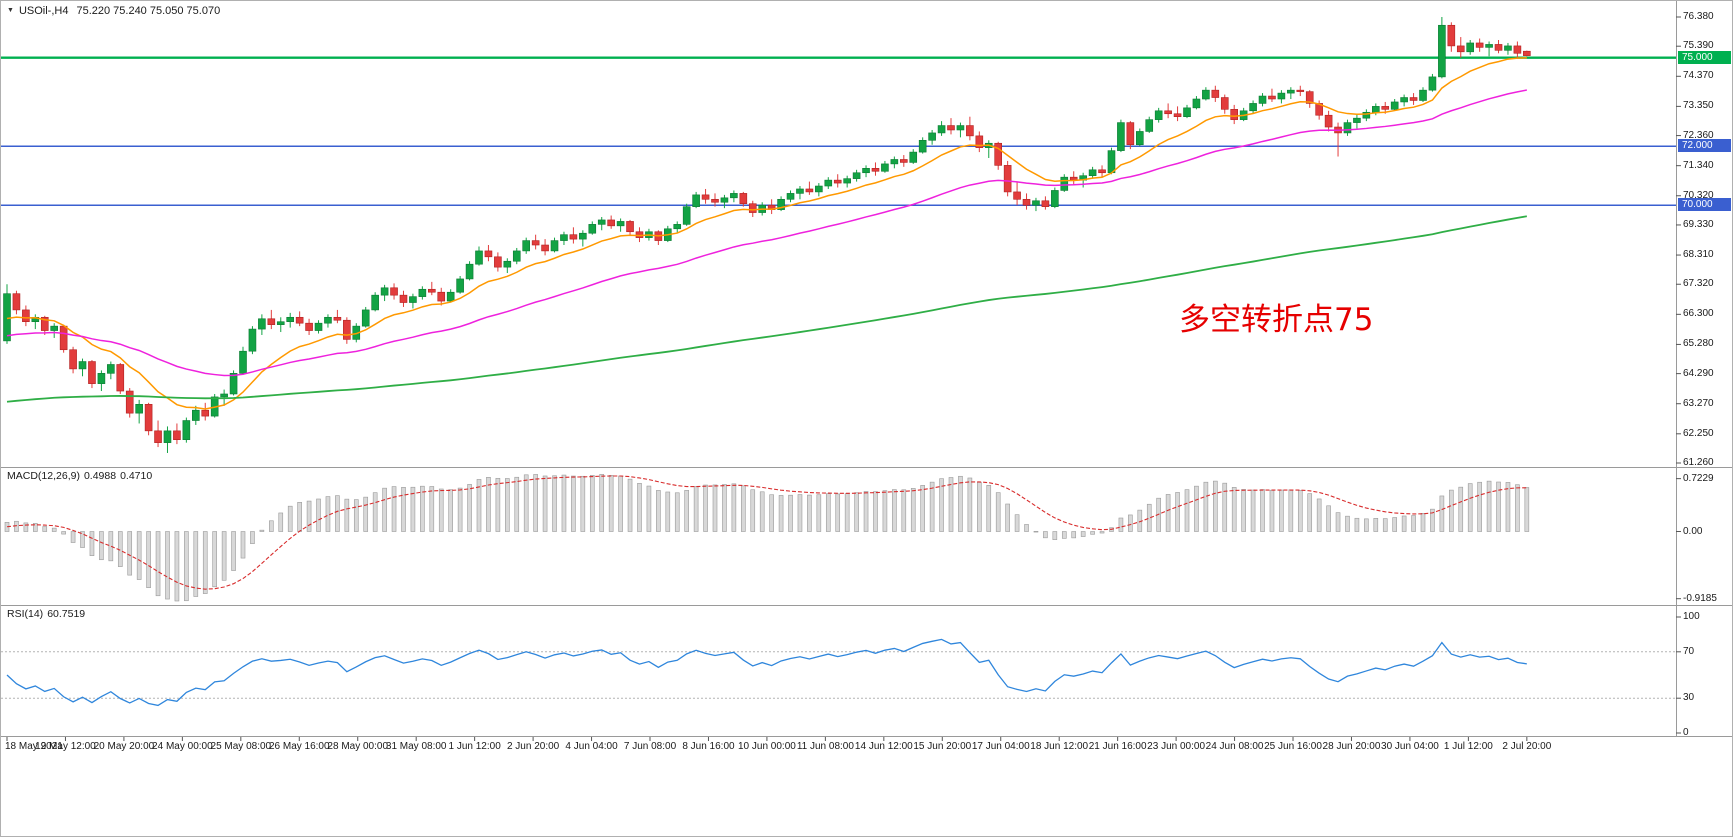 The width and height of the screenshot is (1733, 837). I want to click on rsi-indicator-label: RSI(14) 60.7519, so click(48, 614).